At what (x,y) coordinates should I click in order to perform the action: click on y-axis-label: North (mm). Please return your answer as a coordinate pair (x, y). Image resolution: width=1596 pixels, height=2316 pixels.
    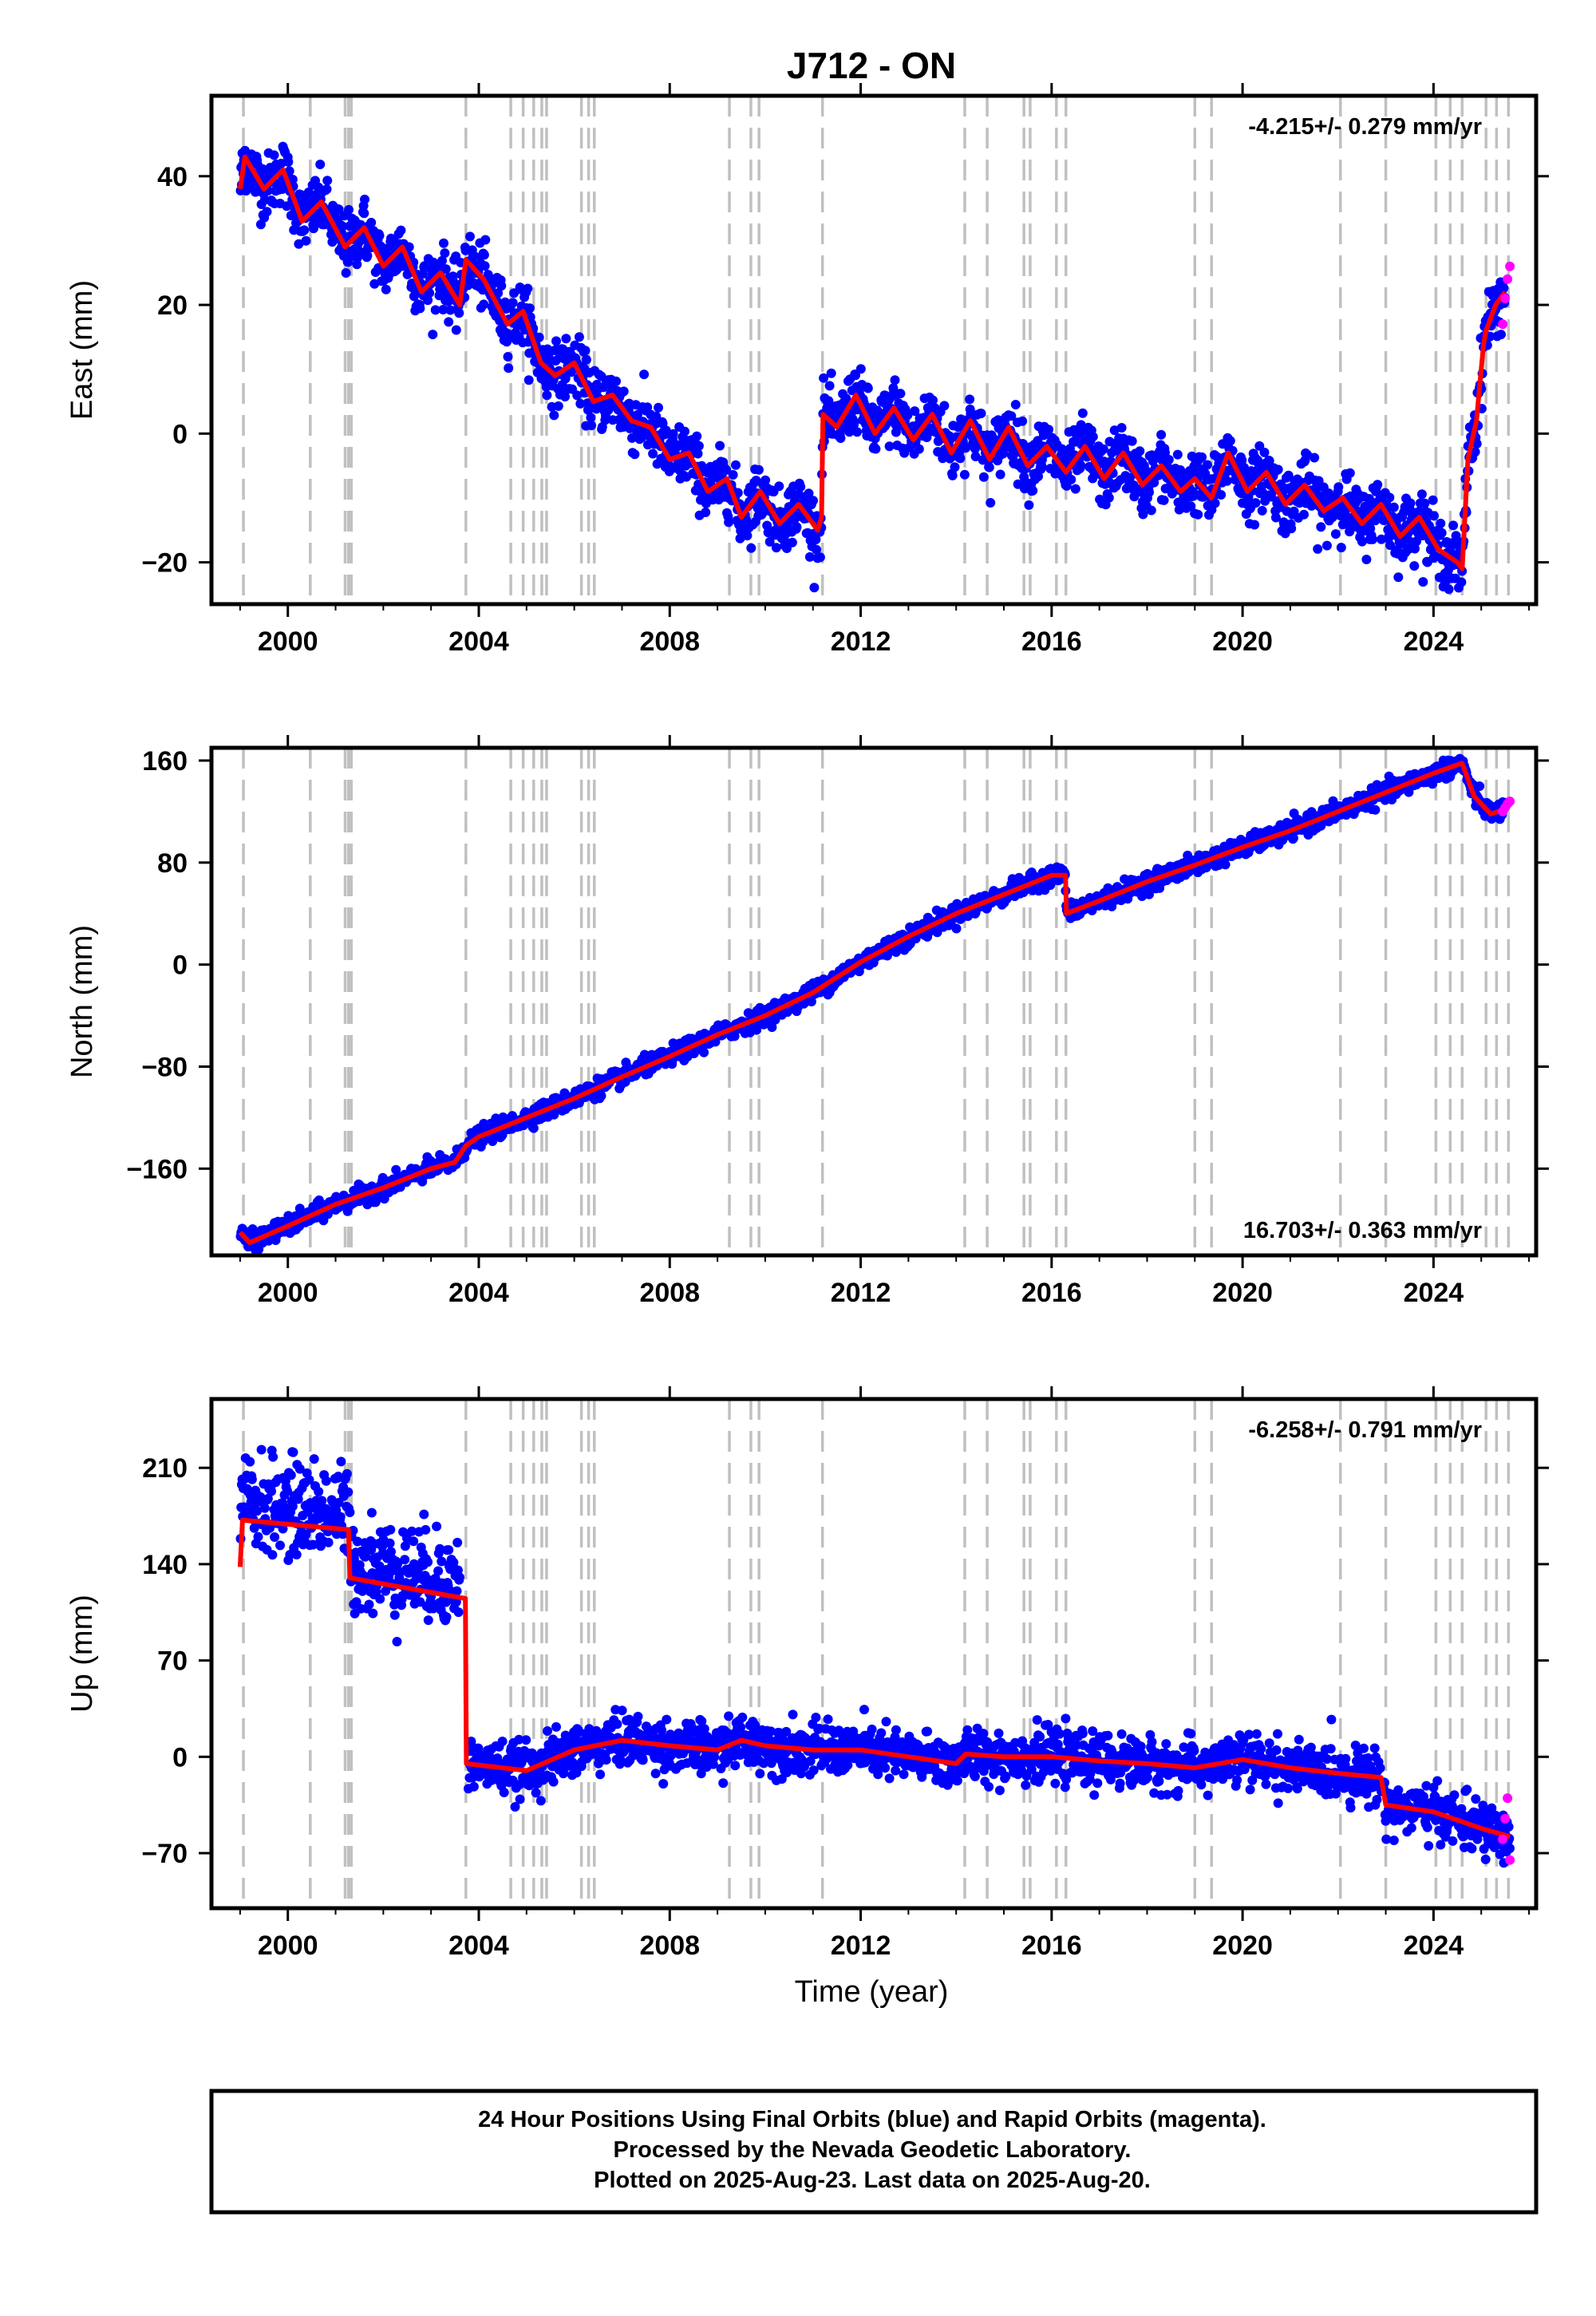
    Looking at the image, I should click on (82, 1001).